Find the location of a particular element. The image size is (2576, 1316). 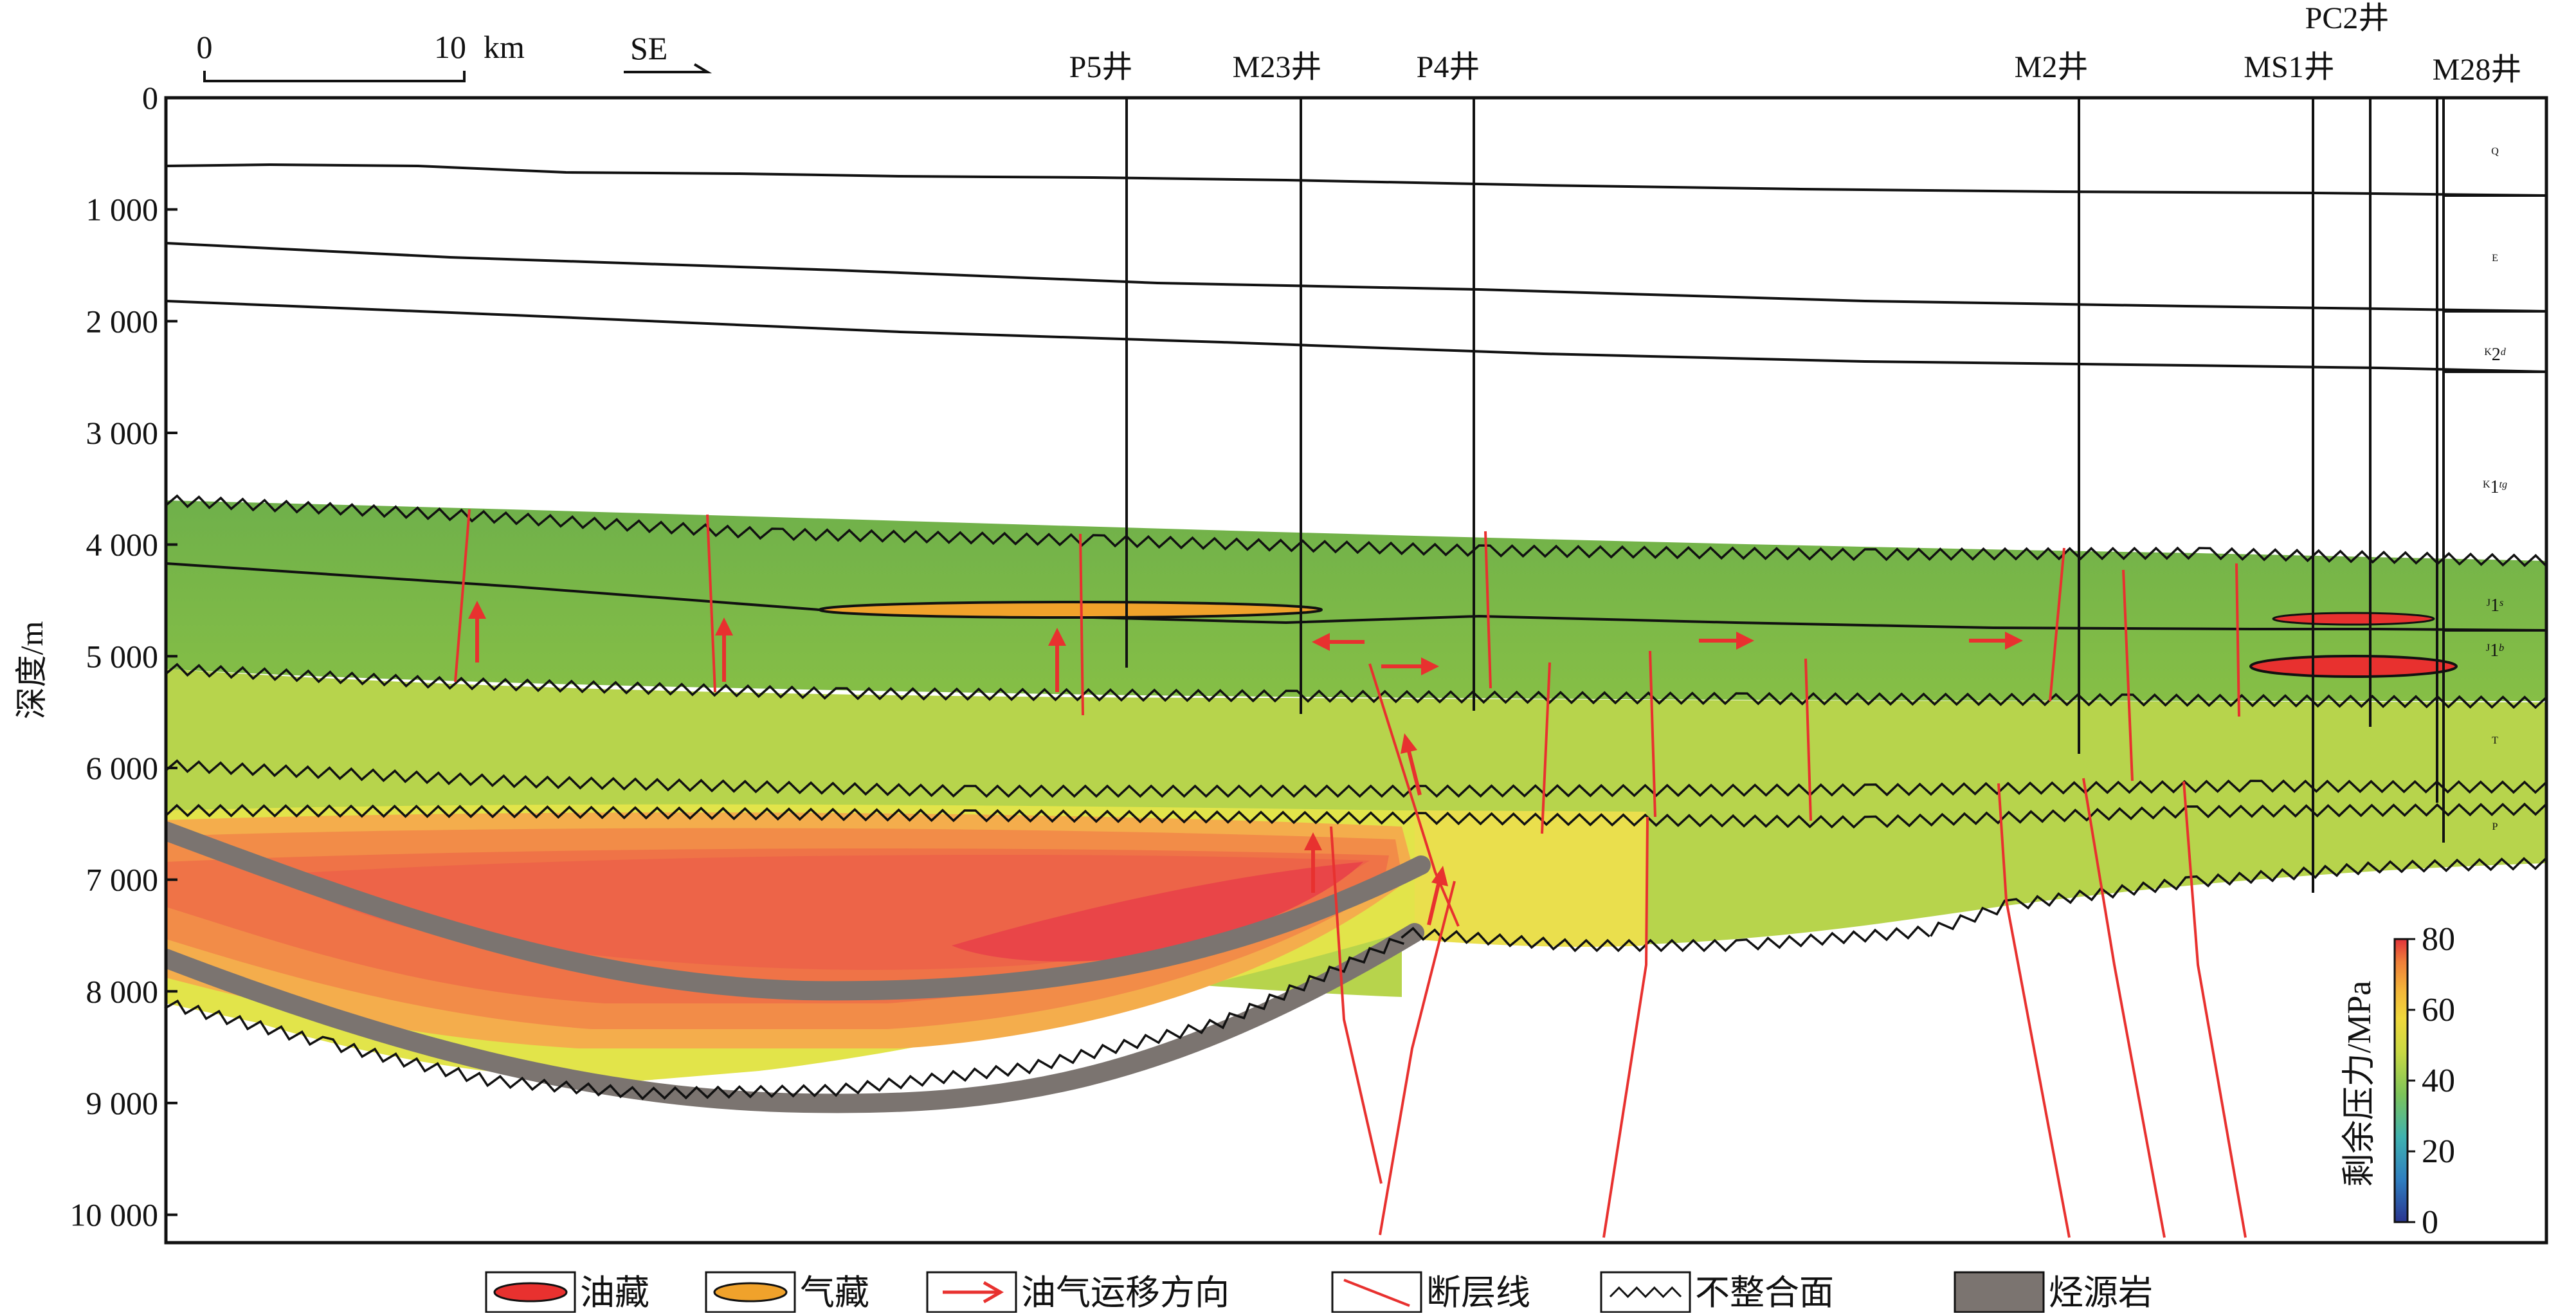

legend-item-source-rock: 烃源岩 is located at coordinates (2053, 1292).